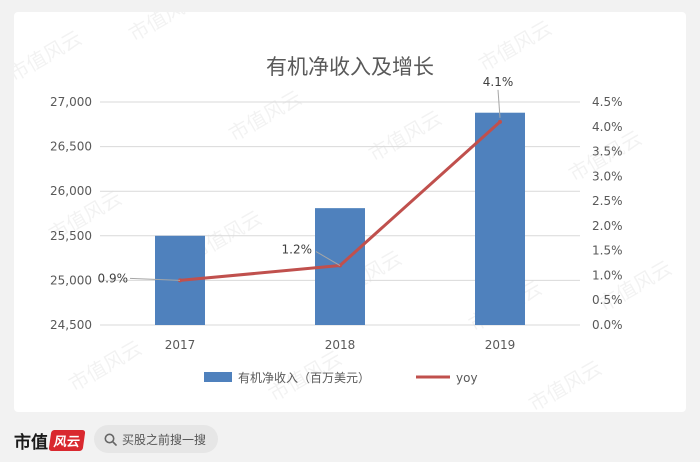  What do you see at coordinates (297, 250) in the screenshot?
I see `data-label: 1.2%` at bounding box center [297, 250].